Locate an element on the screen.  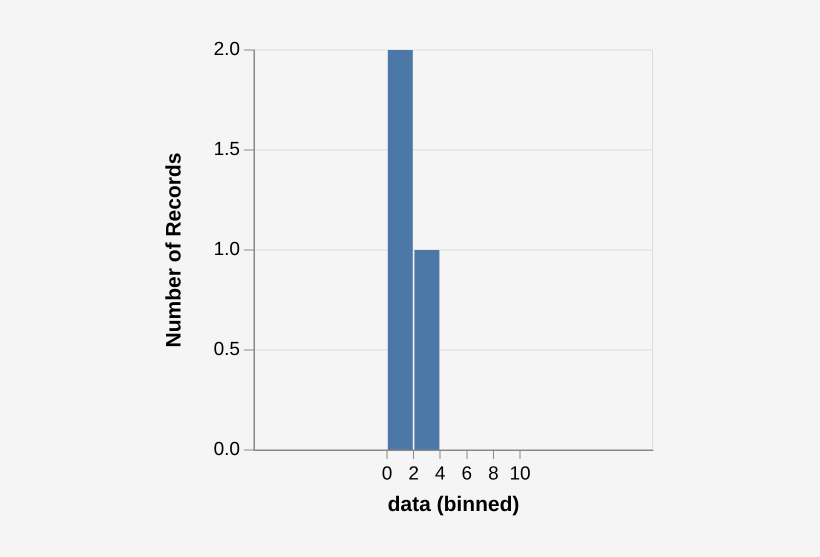
y-tick-label: 0.0 is located at coordinates (227, 449).